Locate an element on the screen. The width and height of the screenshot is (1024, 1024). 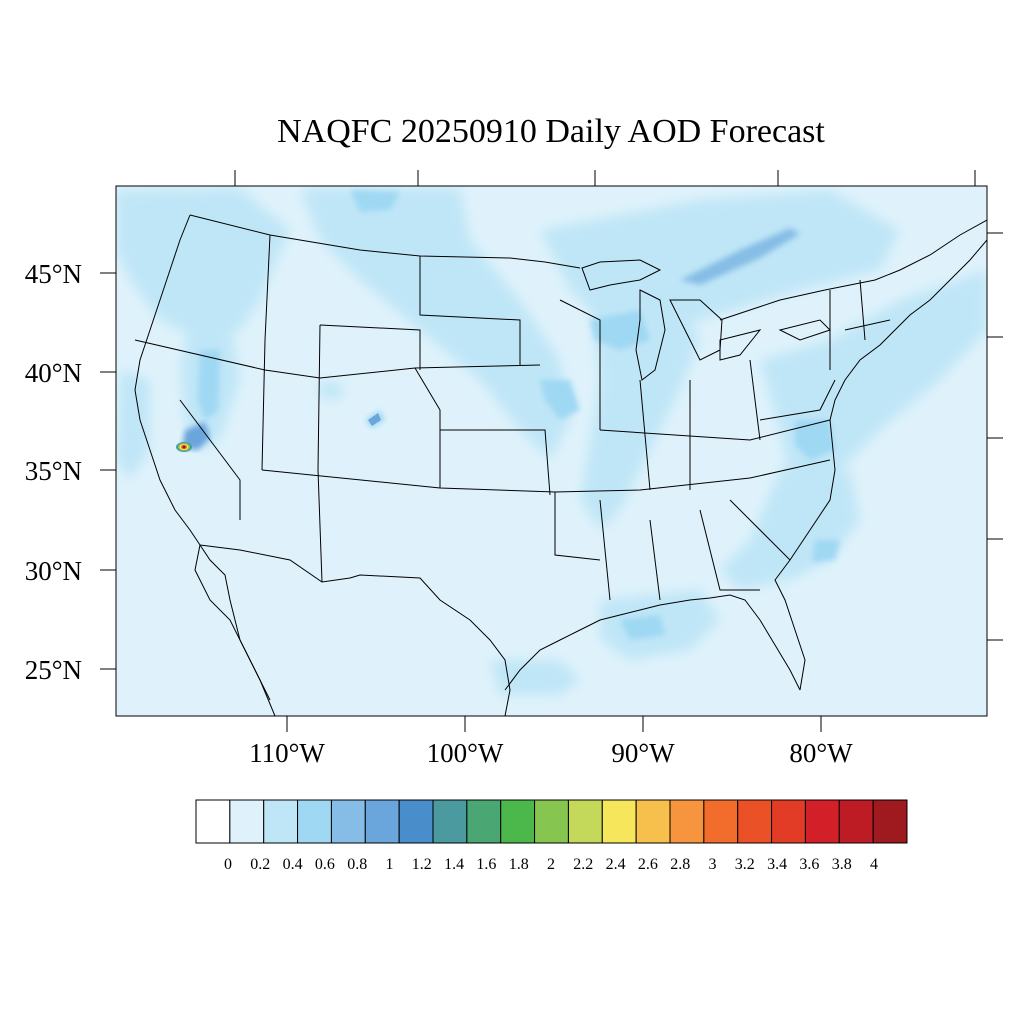
colorbar-label: 0.2 is located at coordinates (260, 864).